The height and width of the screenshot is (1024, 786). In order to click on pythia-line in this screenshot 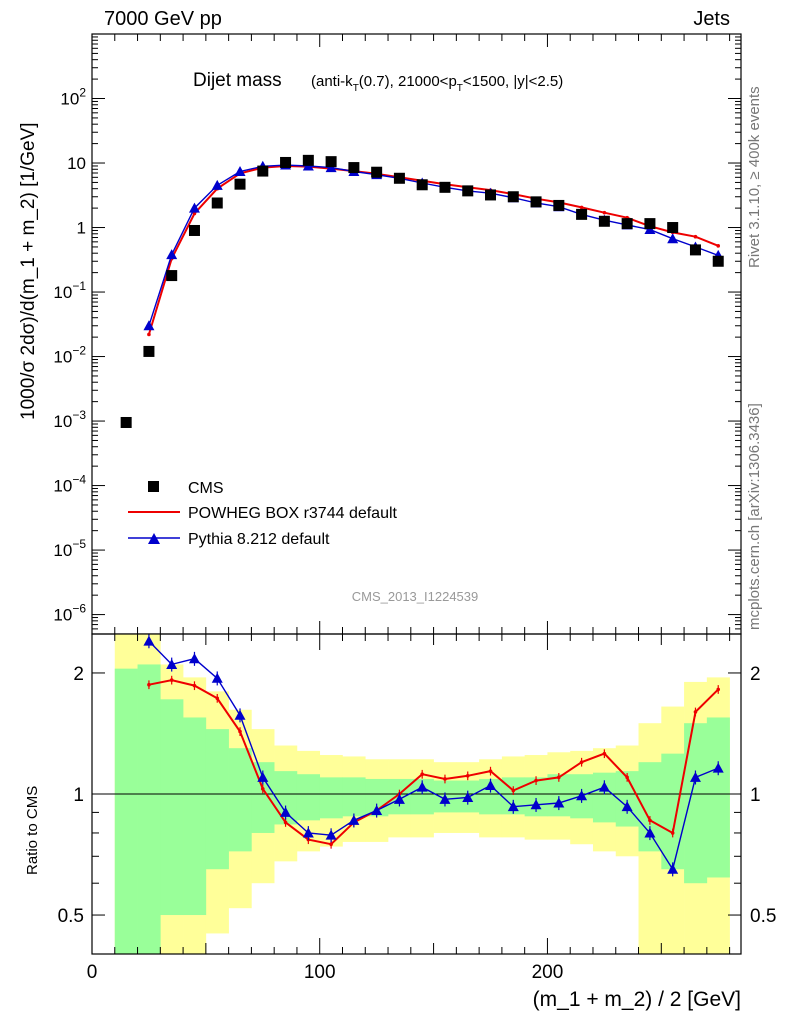, I will do `click(433, 245)`.